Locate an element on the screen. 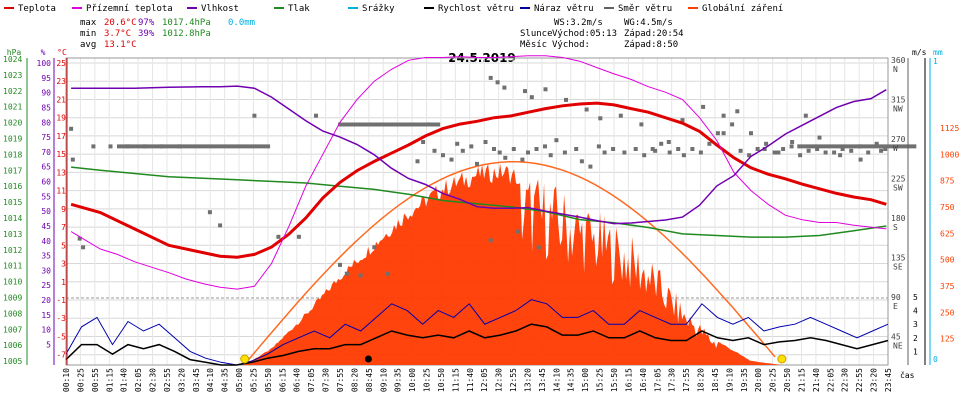 The width and height of the screenshot is (966, 400). x-tick-label: 02:55 is located at coordinates (167, 380).